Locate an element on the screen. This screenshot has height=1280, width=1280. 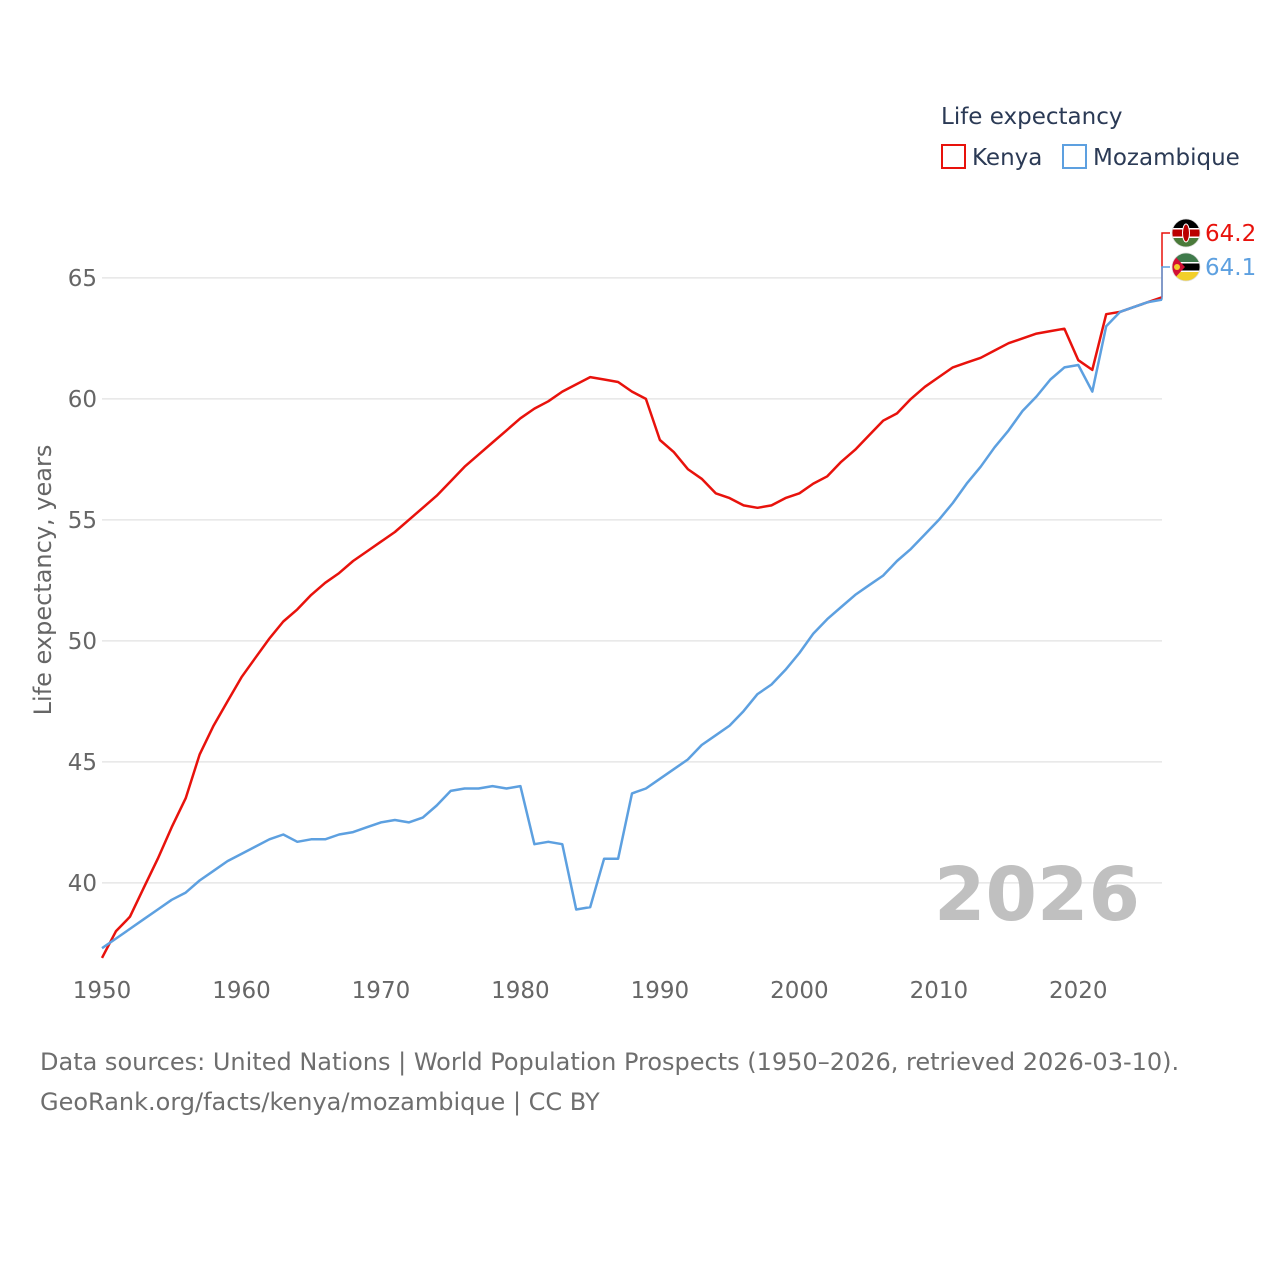
legend-swatch-mozambique is located at coordinates (1074, 156).